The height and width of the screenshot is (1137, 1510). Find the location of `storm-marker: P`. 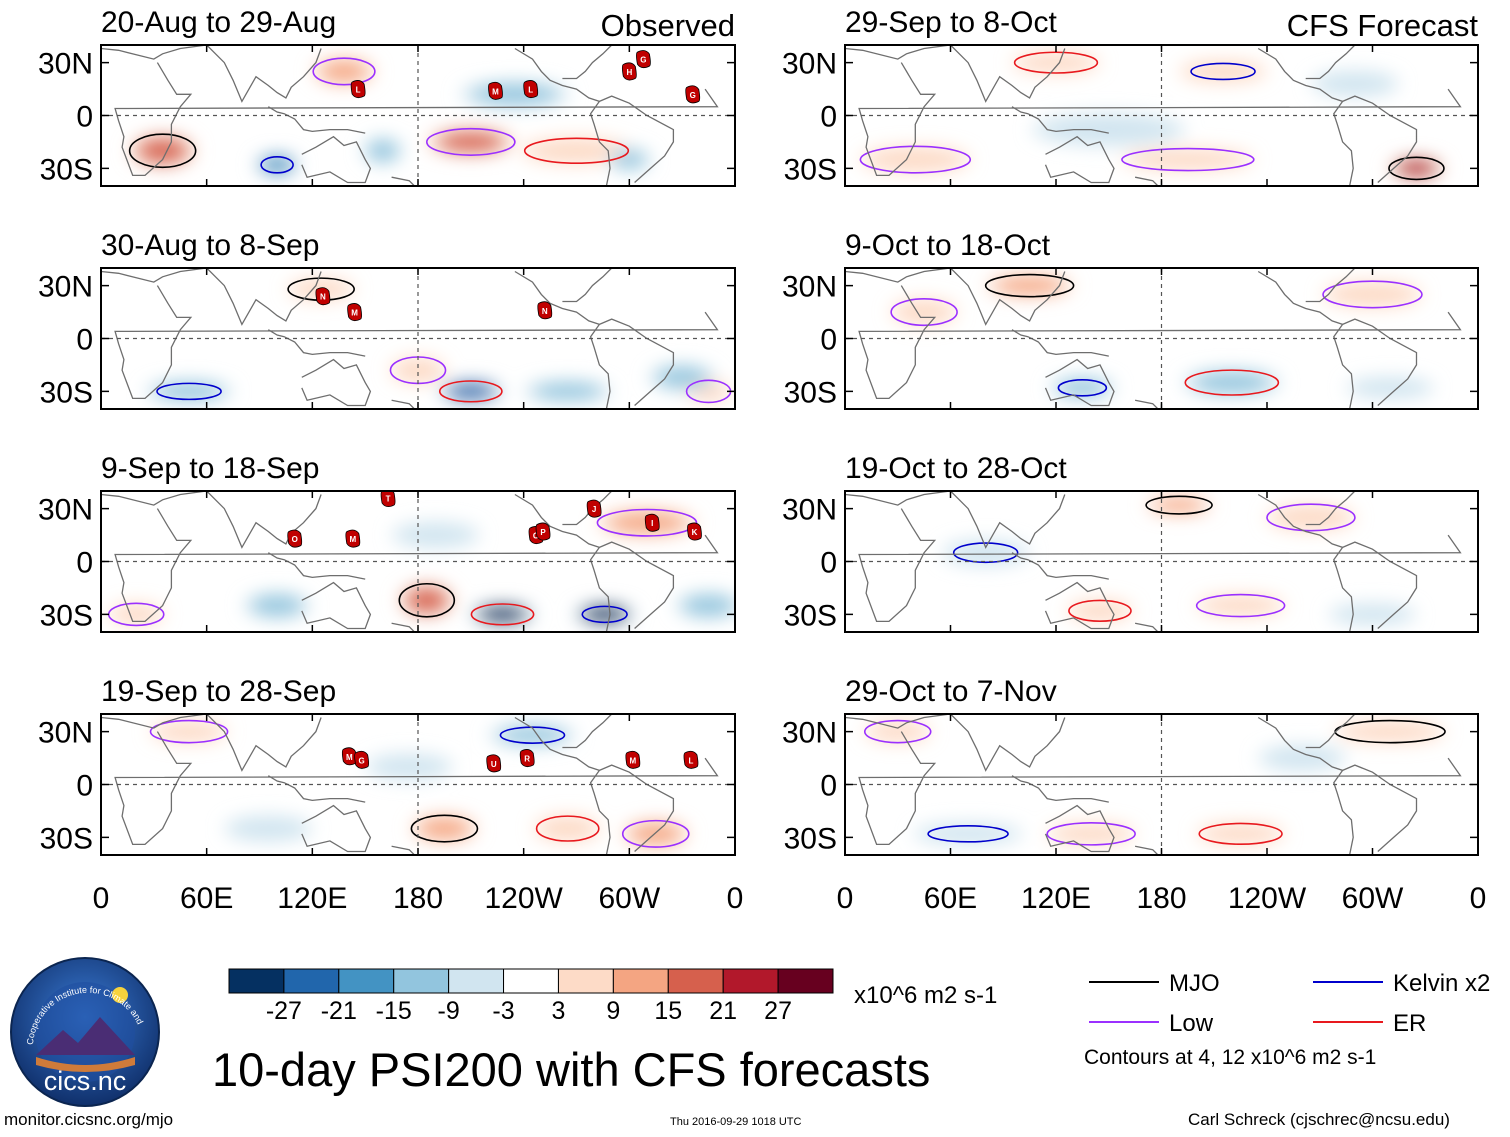

storm-marker: P is located at coordinates (543, 531).